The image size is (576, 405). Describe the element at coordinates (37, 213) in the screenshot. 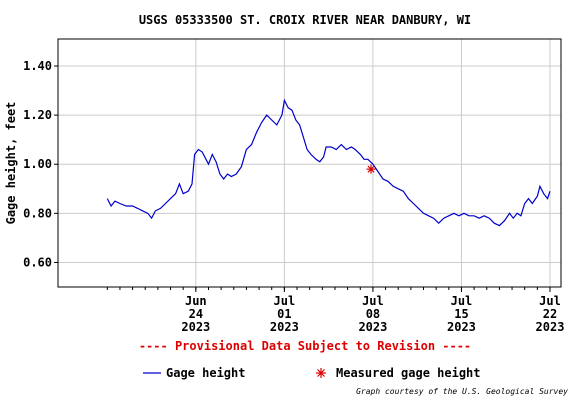

I see `y-tick-label: 0.80` at that location.